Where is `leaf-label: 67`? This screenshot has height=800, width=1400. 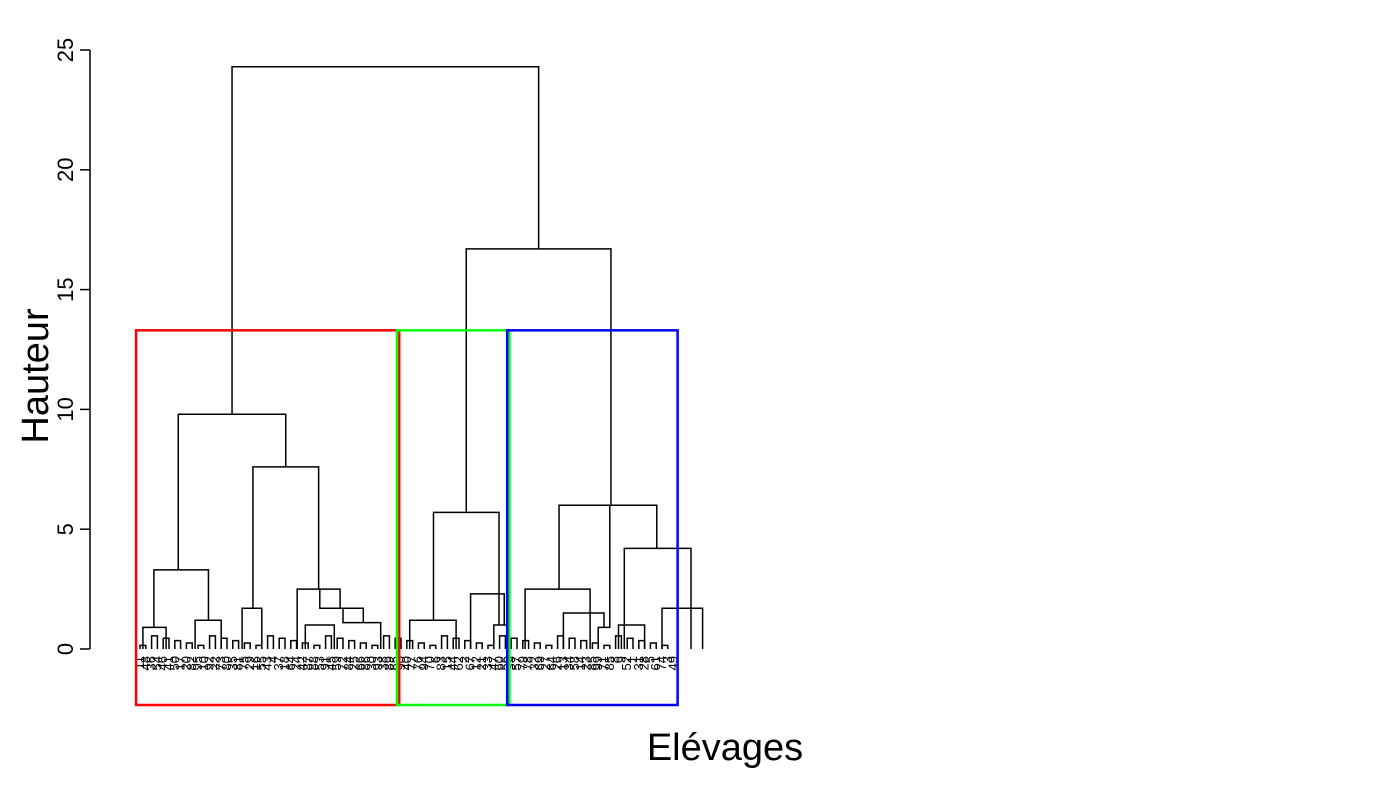
leaf-label: 67 is located at coordinates (470, 663).